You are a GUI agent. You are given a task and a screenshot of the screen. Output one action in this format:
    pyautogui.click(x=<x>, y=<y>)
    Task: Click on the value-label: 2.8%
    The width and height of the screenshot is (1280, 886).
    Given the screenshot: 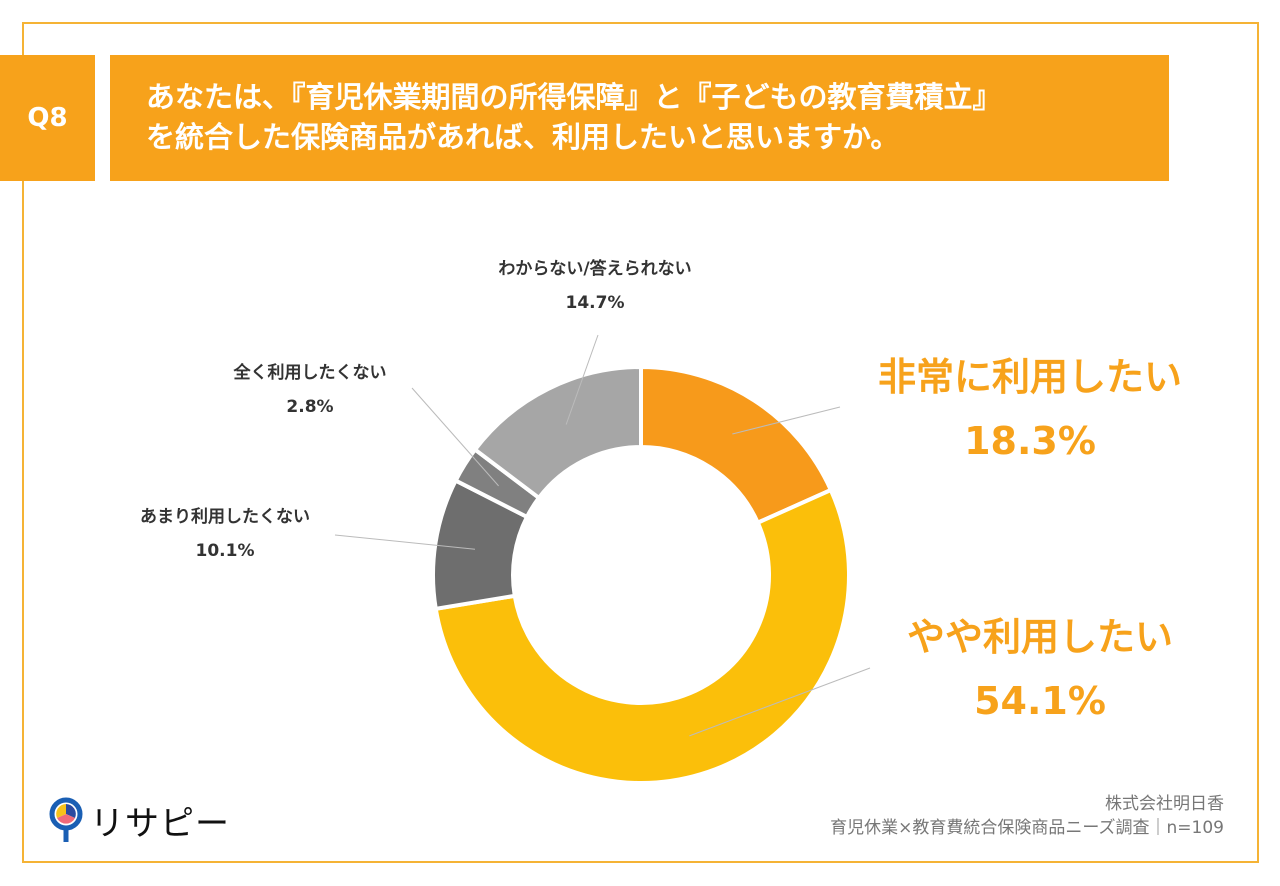 What is the action you would take?
    pyautogui.click(x=310, y=407)
    